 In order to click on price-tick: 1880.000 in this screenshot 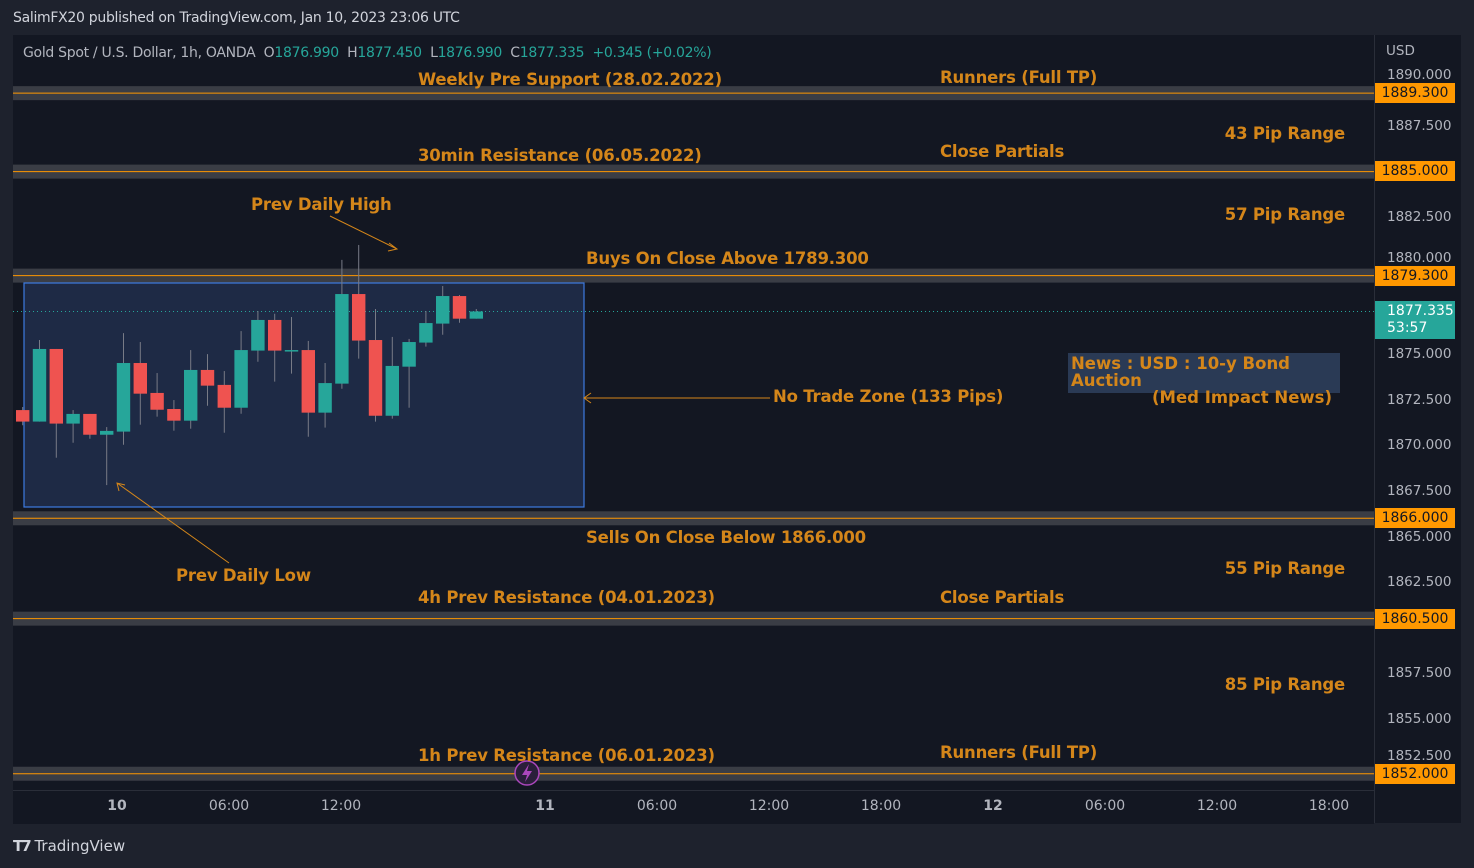, I will do `click(1419, 258)`.